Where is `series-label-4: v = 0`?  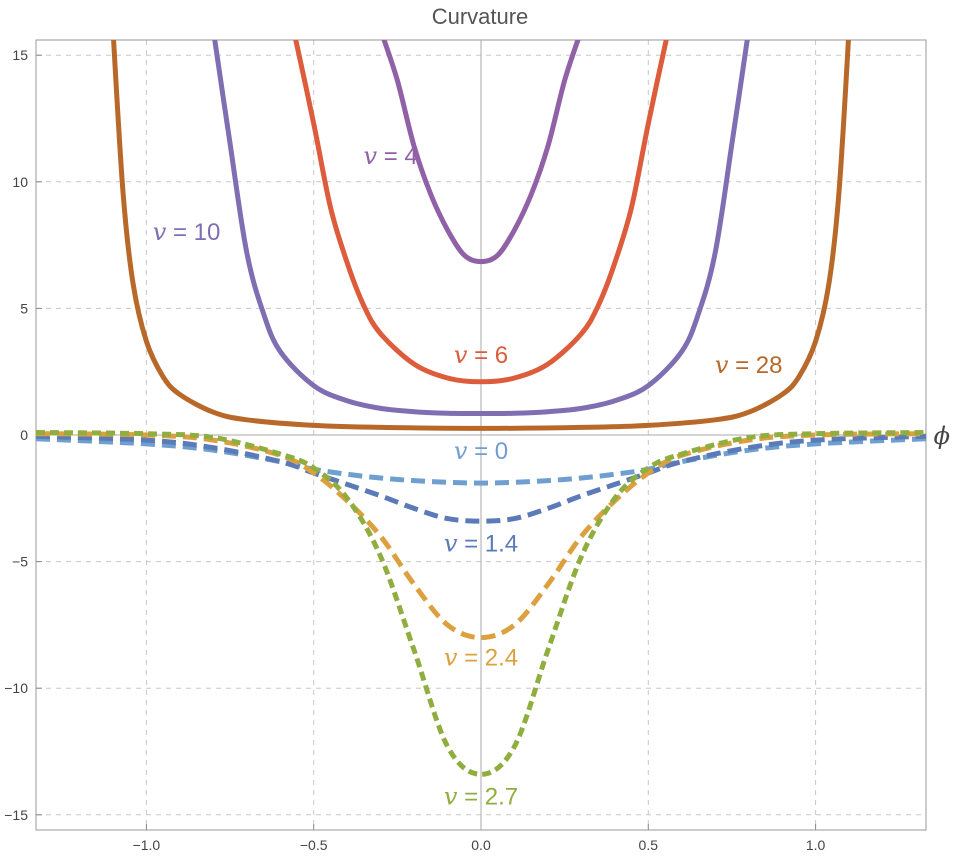
series-label-4: v = 0 is located at coordinates (481, 451).